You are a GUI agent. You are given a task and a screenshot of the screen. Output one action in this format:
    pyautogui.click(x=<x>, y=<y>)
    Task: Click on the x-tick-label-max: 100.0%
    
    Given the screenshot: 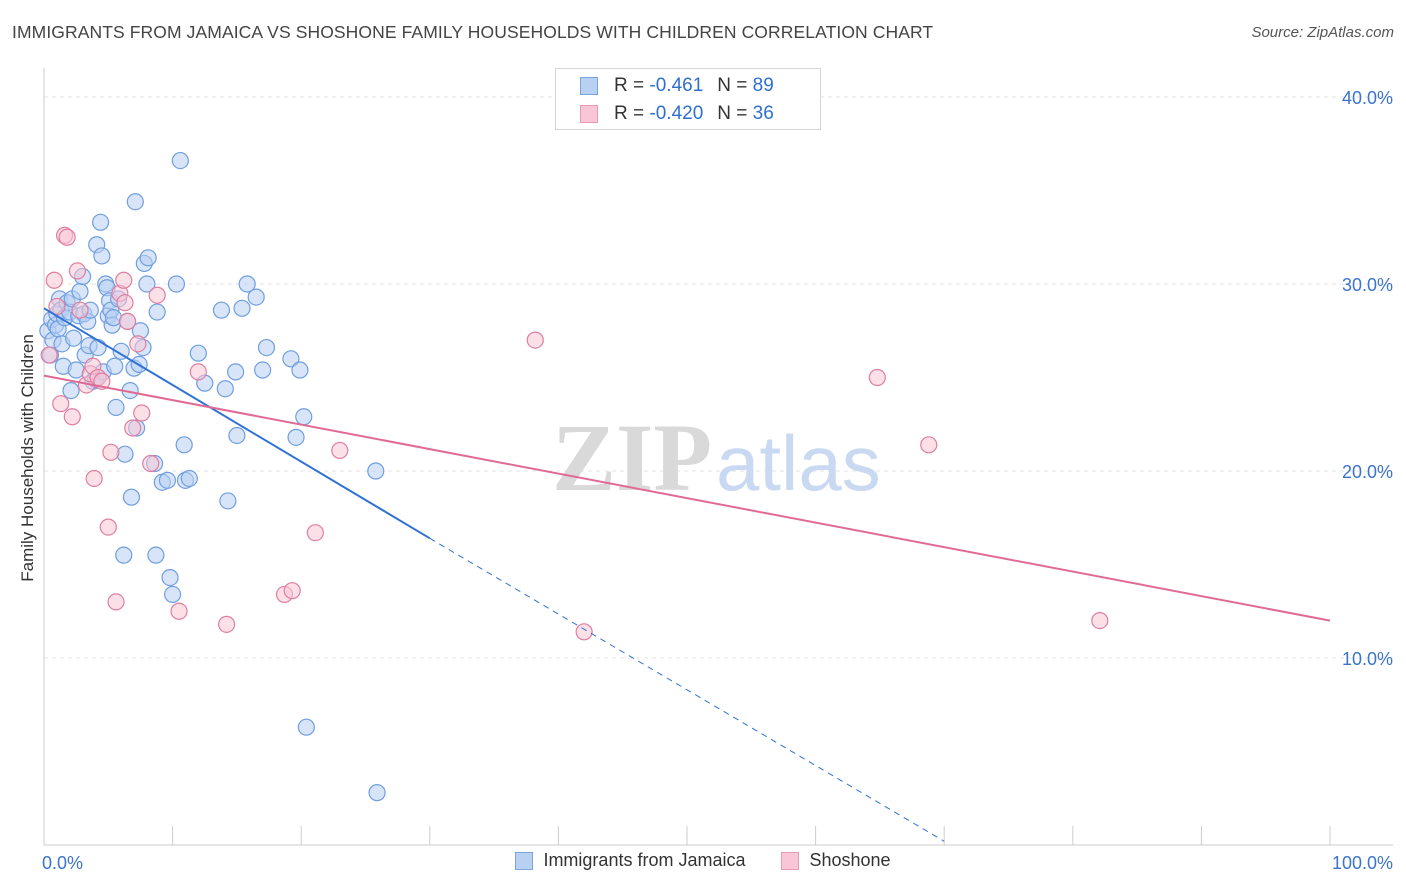 What is the action you would take?
    pyautogui.click(x=1362, y=863)
    